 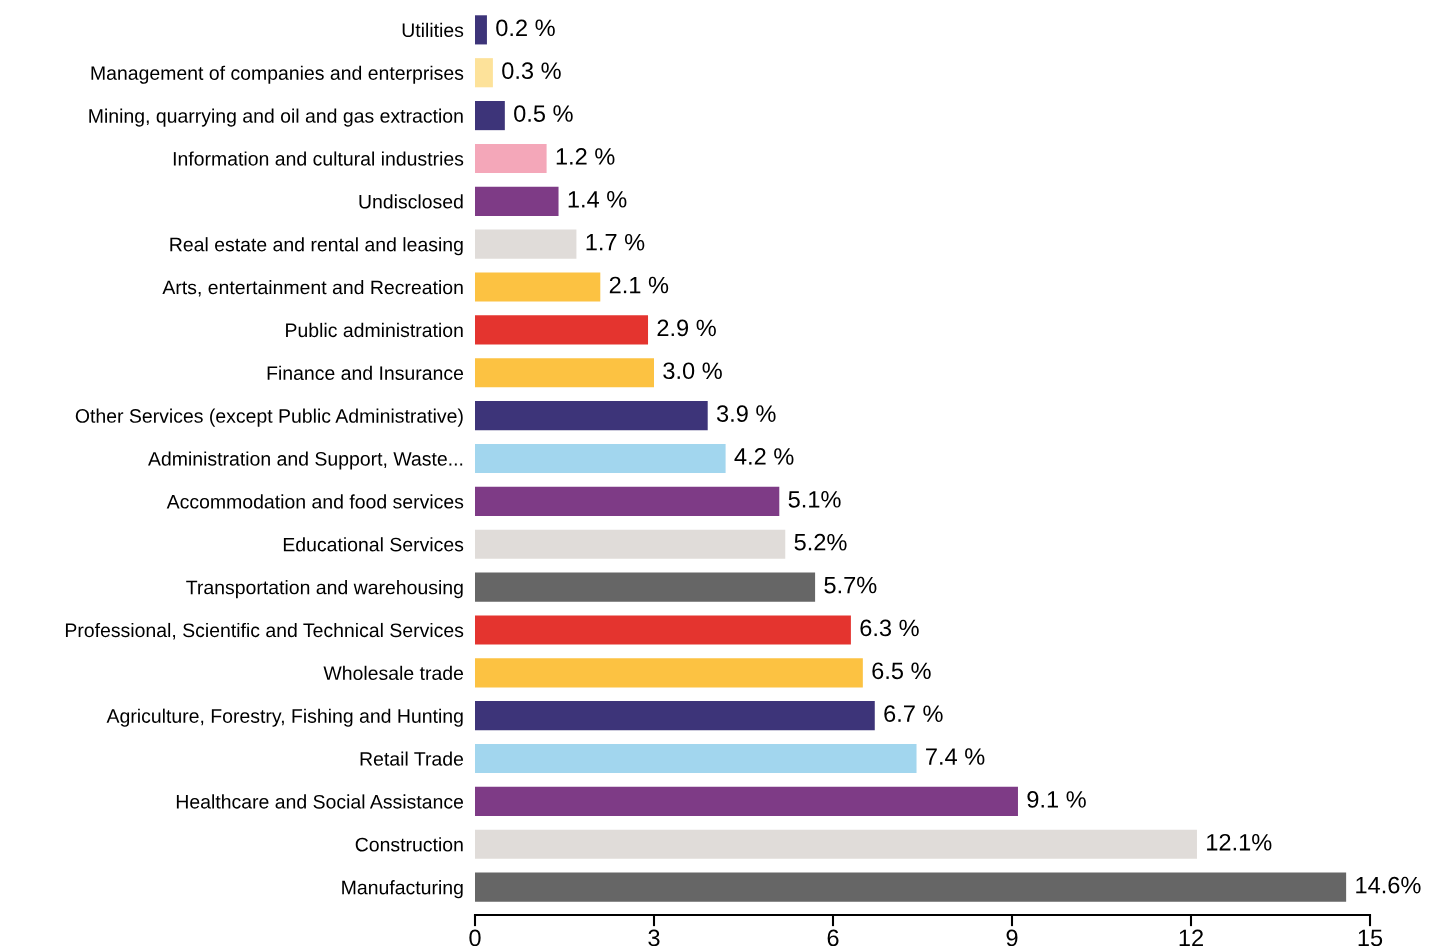 What do you see at coordinates (833, 937) in the screenshot?
I see `x-tick-label: 6` at bounding box center [833, 937].